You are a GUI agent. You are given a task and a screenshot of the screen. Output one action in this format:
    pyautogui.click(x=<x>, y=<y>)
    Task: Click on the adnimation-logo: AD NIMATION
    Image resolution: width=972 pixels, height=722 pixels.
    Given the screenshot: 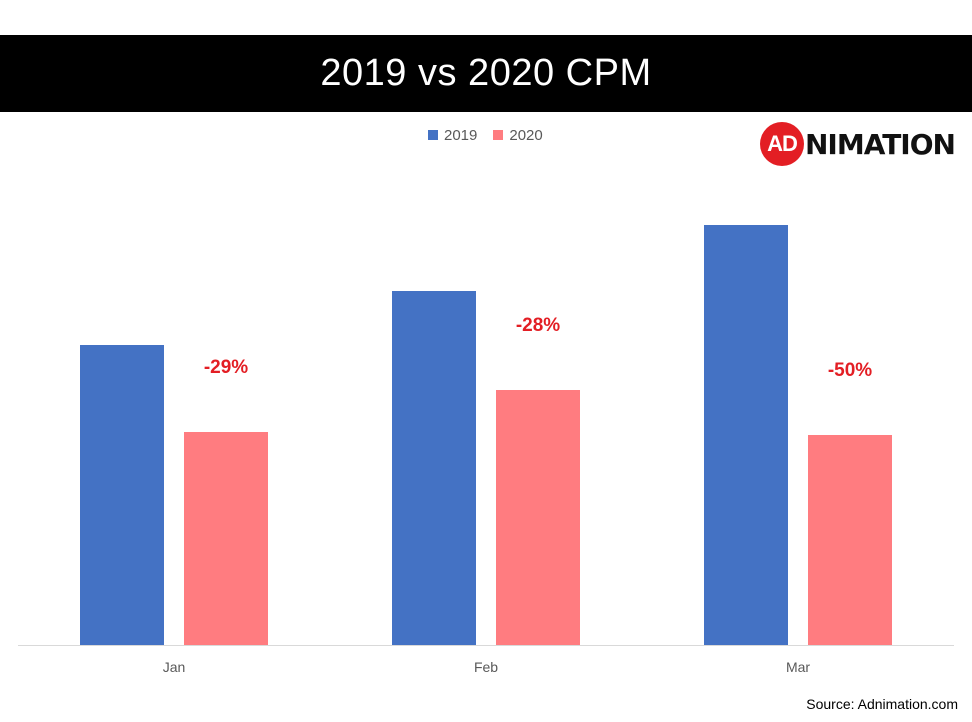 What is the action you would take?
    pyautogui.click(x=858, y=144)
    